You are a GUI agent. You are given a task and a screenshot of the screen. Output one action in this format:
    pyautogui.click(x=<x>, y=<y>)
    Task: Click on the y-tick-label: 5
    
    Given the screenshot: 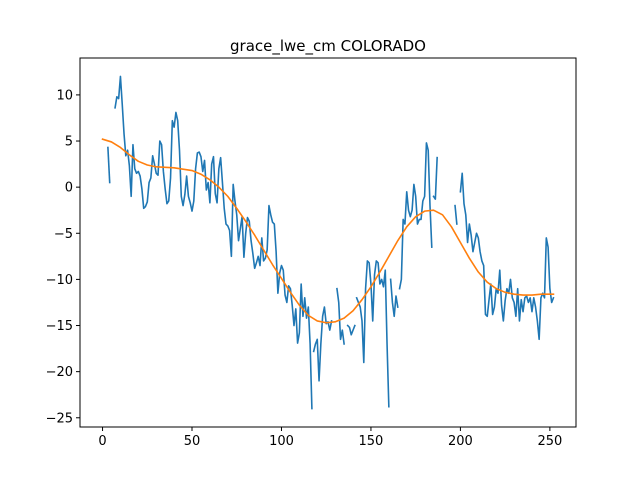 What is the action you would take?
    pyautogui.click(x=69, y=142)
    